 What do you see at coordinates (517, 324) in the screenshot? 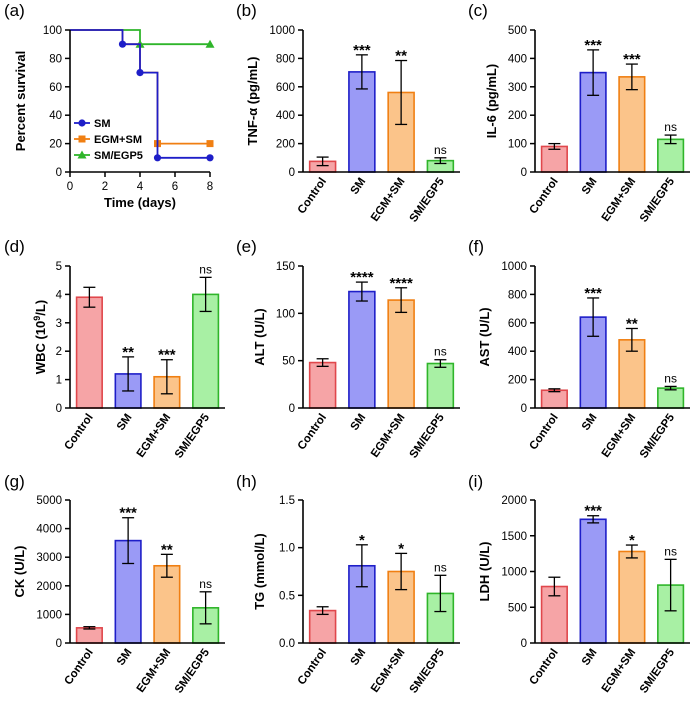
I see `y-tick-label: 600` at bounding box center [517, 324].